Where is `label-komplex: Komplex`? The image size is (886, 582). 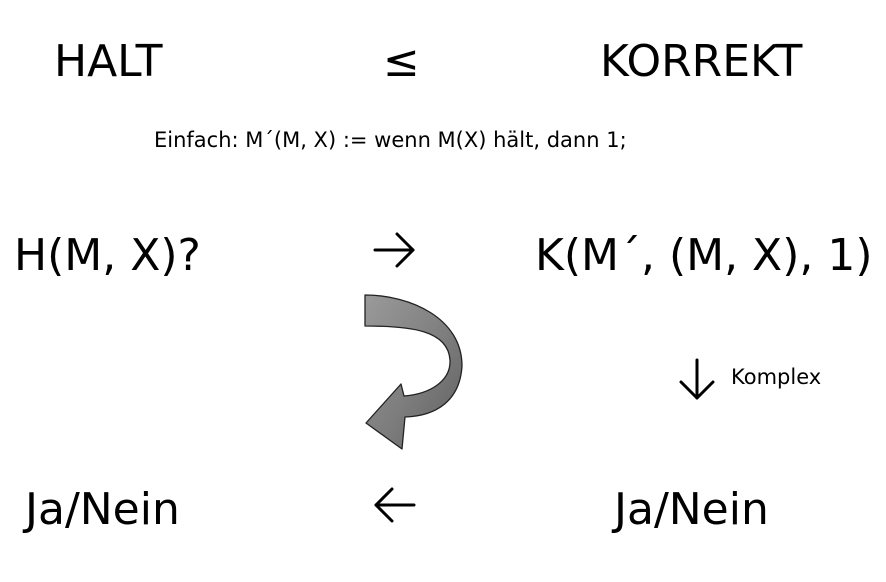 label-komplex: Komplex is located at coordinates (776, 377).